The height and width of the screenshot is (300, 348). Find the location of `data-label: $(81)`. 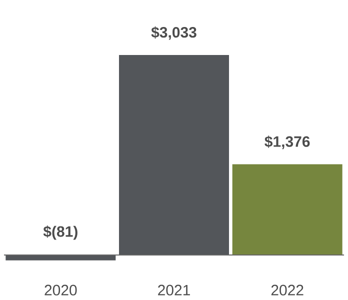

data-label: $(81) is located at coordinates (60, 233).